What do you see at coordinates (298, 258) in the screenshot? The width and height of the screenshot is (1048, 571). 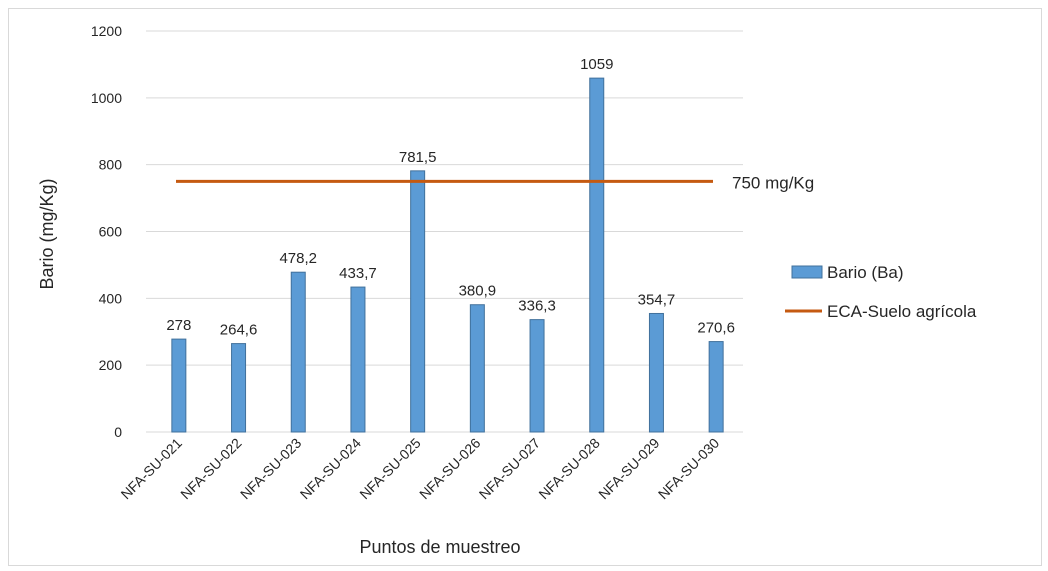 I see `data-label: 478,2` at bounding box center [298, 258].